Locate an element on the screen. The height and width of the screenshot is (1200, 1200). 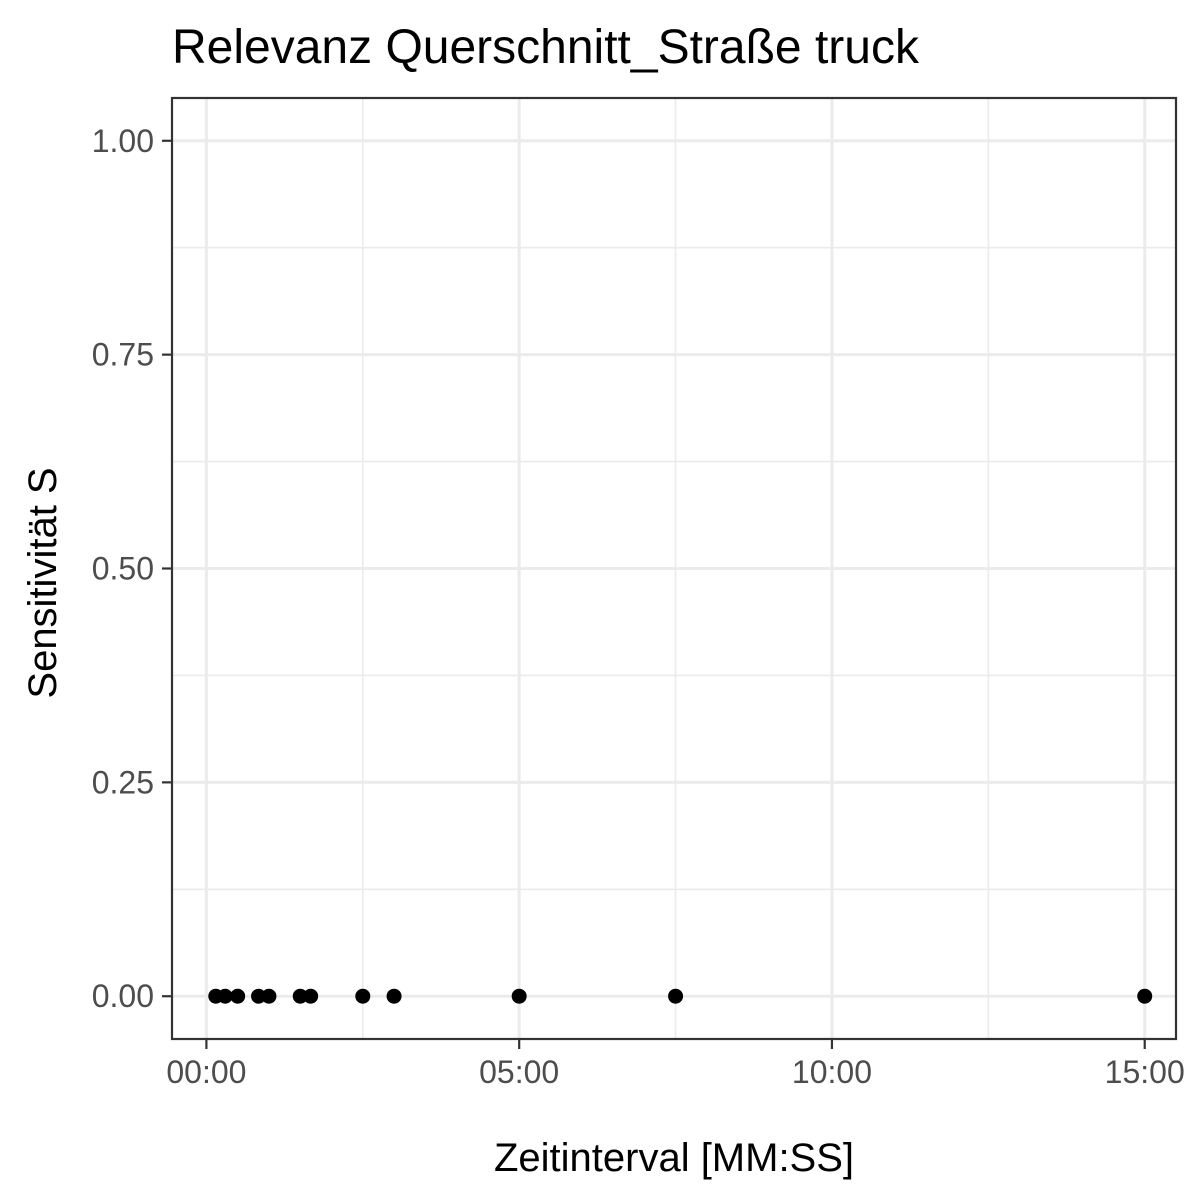
x-axis-title: Zeitinterval [MM:SS] is located at coordinates (674, 1158).